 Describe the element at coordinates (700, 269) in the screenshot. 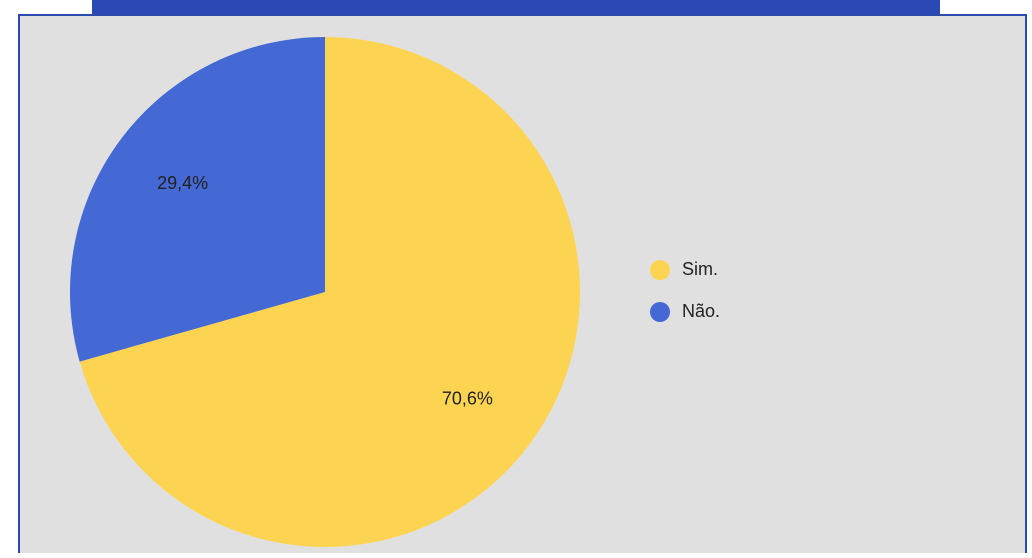

I see `legend-label: Sim.` at that location.